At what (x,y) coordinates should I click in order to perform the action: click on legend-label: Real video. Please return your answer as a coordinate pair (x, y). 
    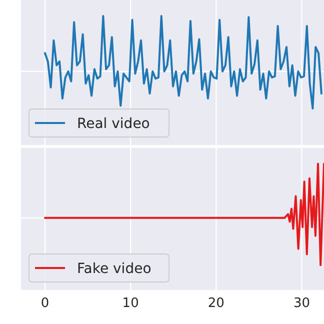
    Looking at the image, I should click on (113, 124).